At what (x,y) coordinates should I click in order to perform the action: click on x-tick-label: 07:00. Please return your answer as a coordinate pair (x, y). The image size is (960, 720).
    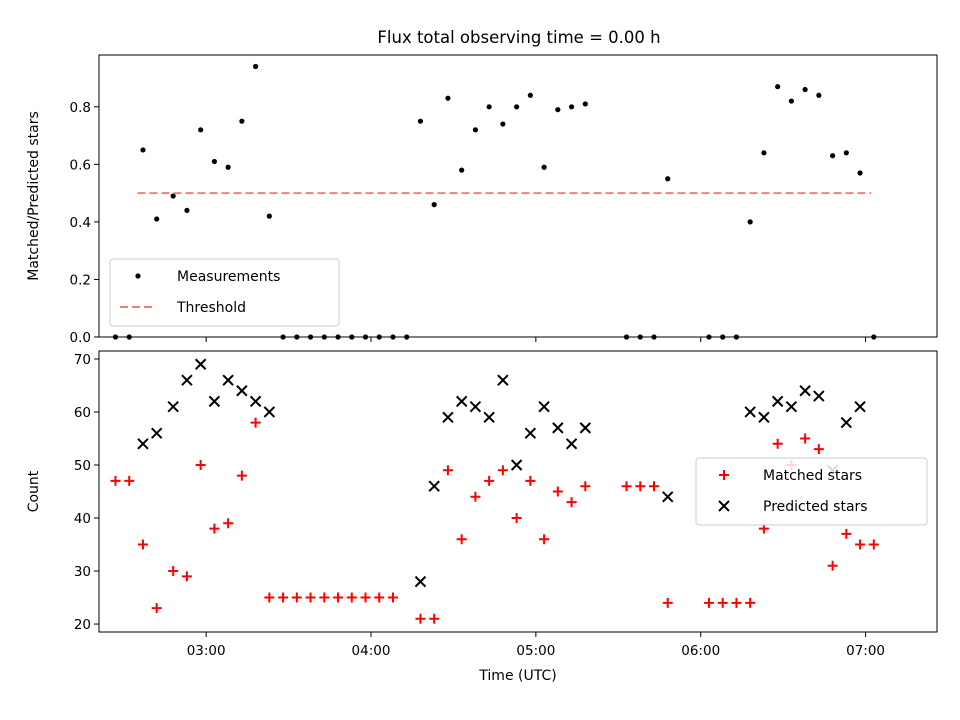
    Looking at the image, I should click on (865, 651).